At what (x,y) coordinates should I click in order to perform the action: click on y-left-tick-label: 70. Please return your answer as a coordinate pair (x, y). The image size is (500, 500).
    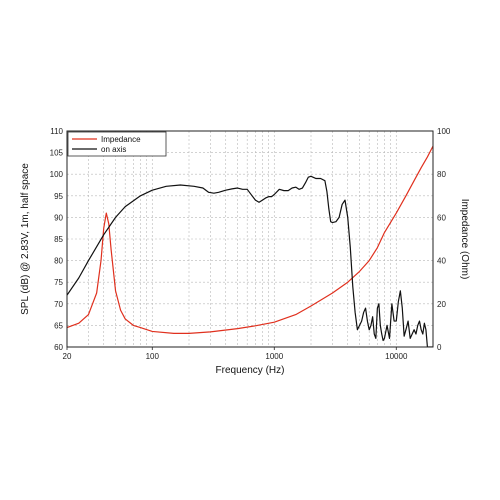
    Looking at the image, I should click on (58, 304).